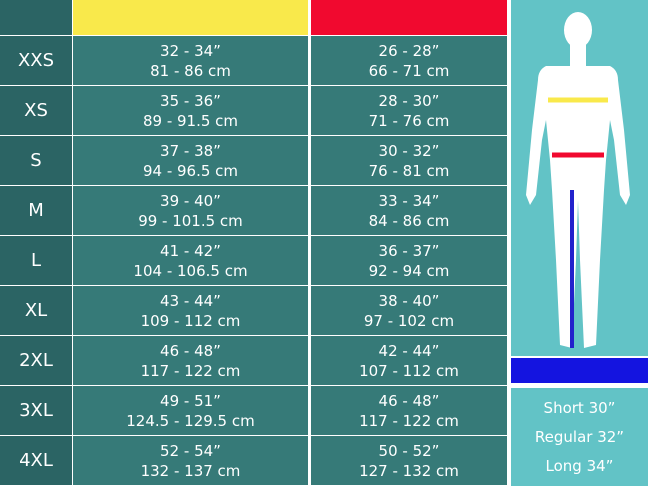 Image resolution: width=650 pixels, height=488 pixels. Describe the element at coordinates (190, 170) in the screenshot. I see `chest-text: 94 - 96.5 cm` at that location.